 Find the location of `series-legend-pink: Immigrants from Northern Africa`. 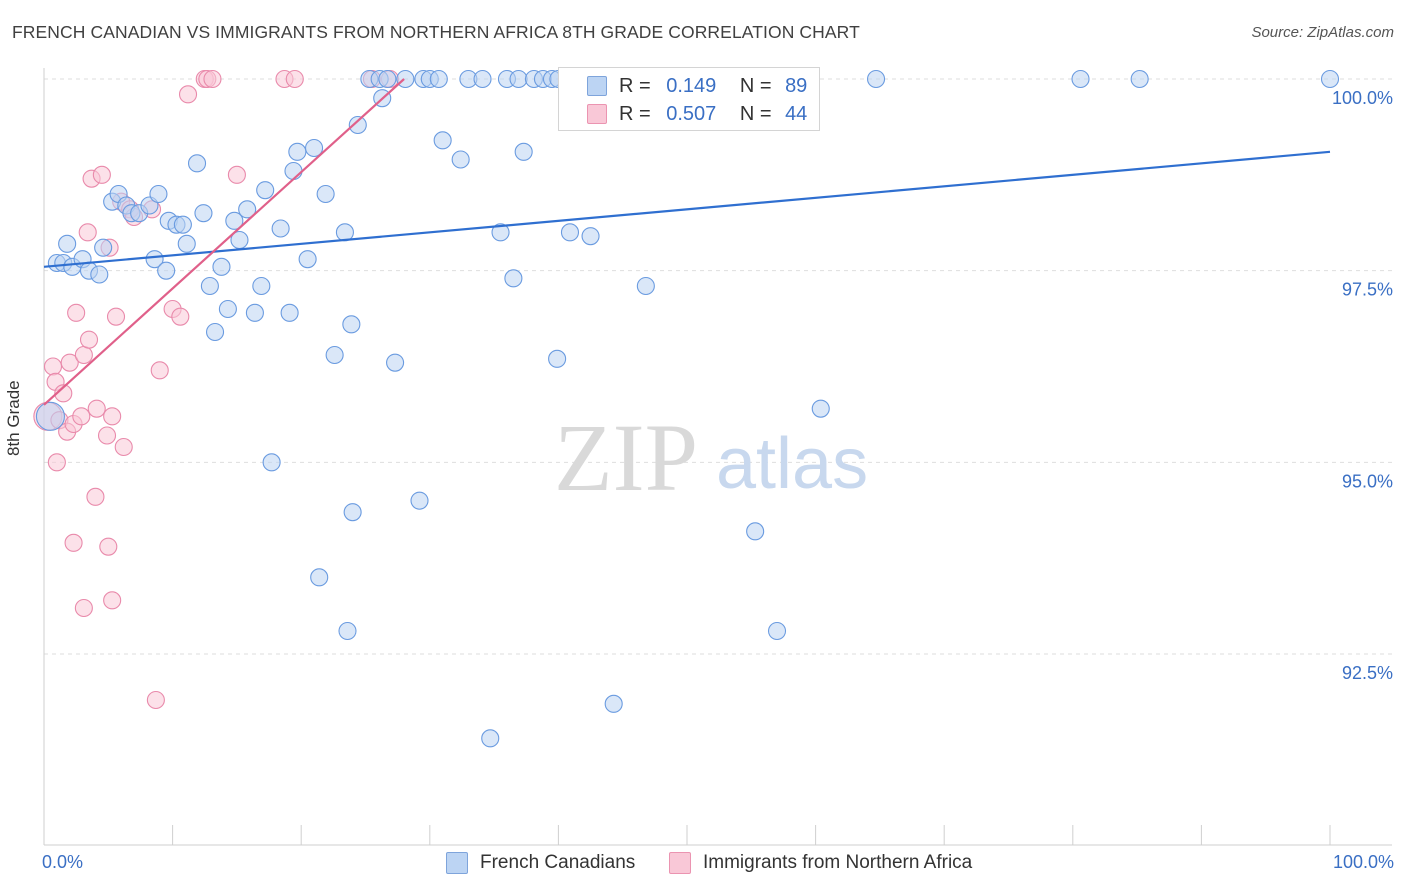

series-legend-pink: Immigrants from Northern Africa is located at coordinates (820, 863).